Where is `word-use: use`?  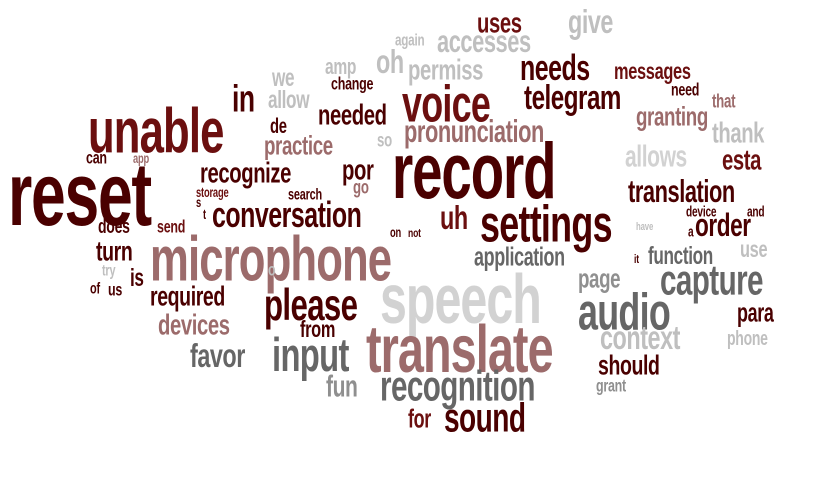 word-use: use is located at coordinates (754, 249).